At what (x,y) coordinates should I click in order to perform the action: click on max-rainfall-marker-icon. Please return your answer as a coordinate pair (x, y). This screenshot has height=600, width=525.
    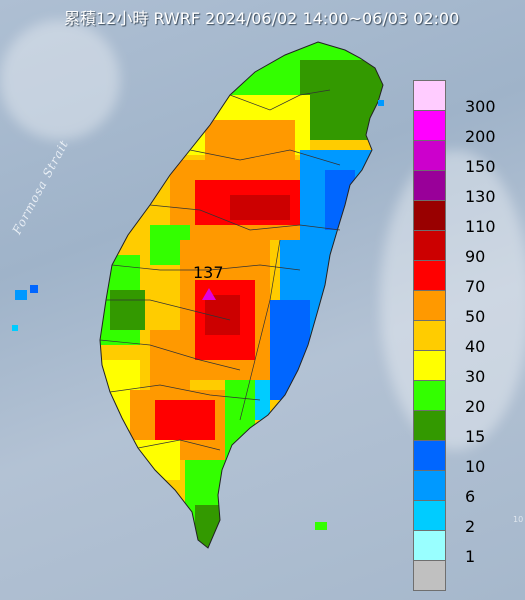
    Looking at the image, I should click on (209, 294).